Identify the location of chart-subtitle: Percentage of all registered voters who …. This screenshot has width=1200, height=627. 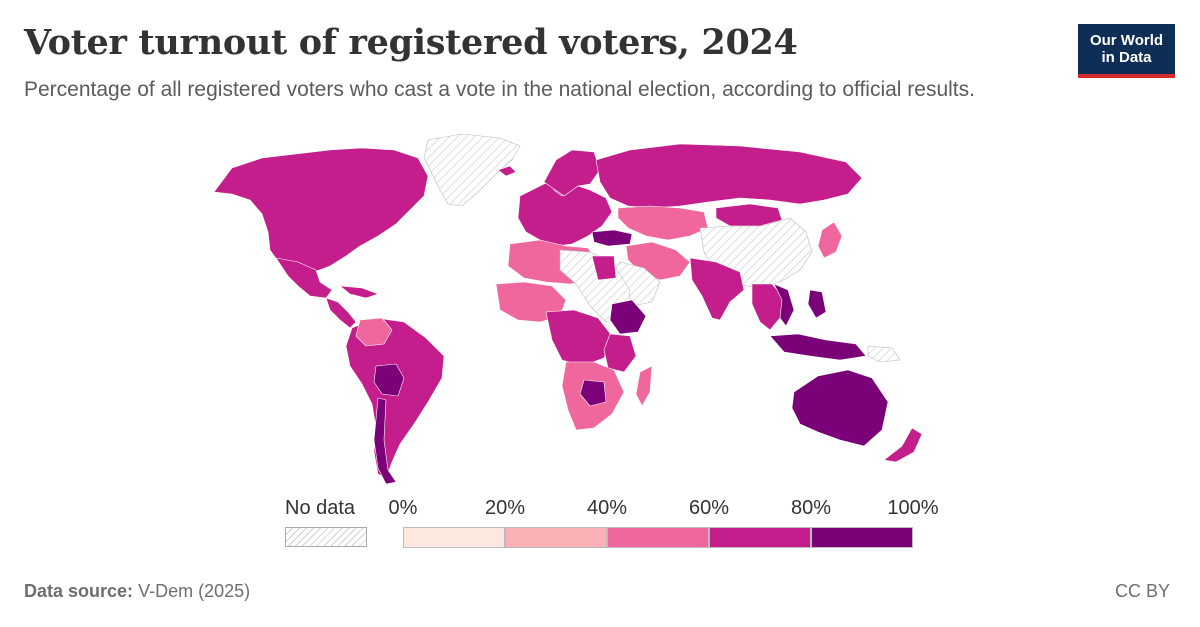
(499, 89).